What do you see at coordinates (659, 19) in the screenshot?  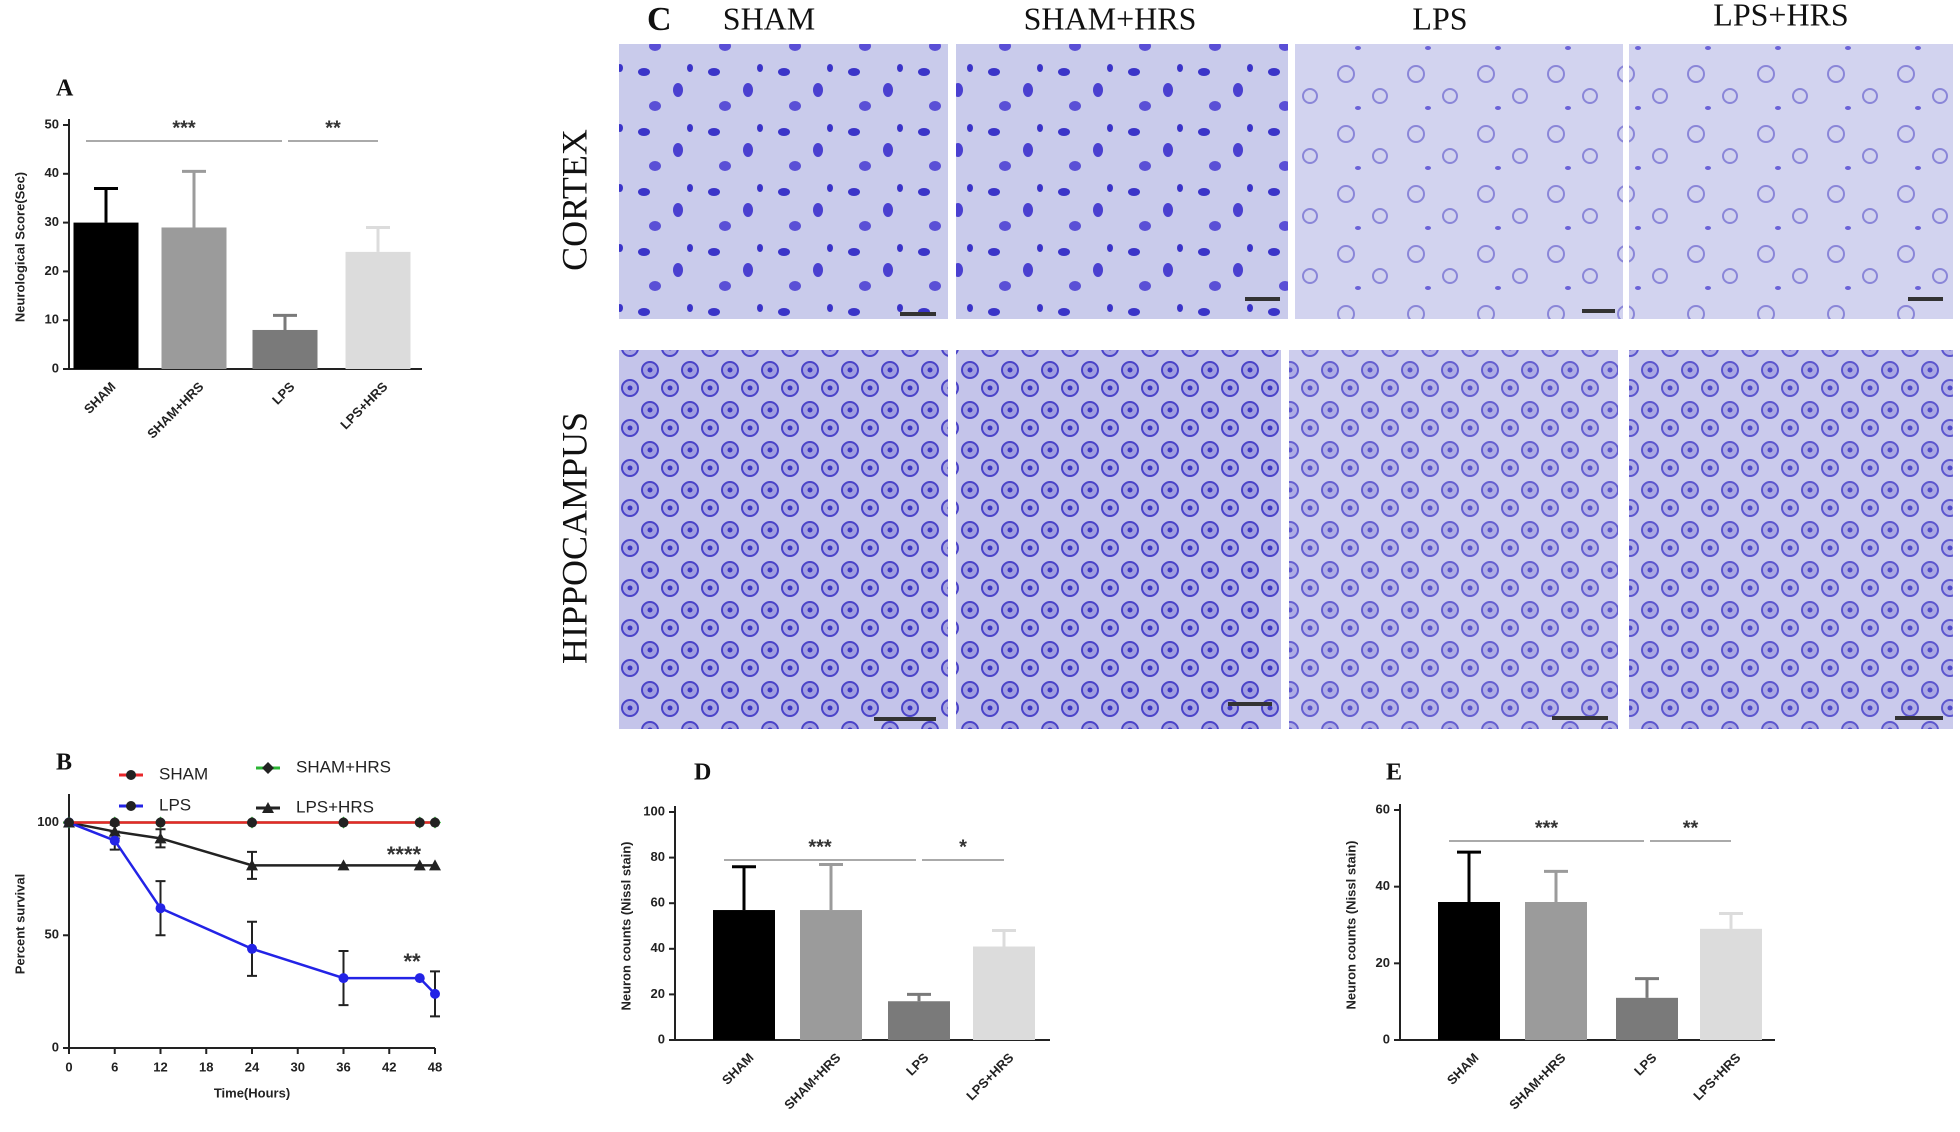 I see `panel-label: C` at bounding box center [659, 19].